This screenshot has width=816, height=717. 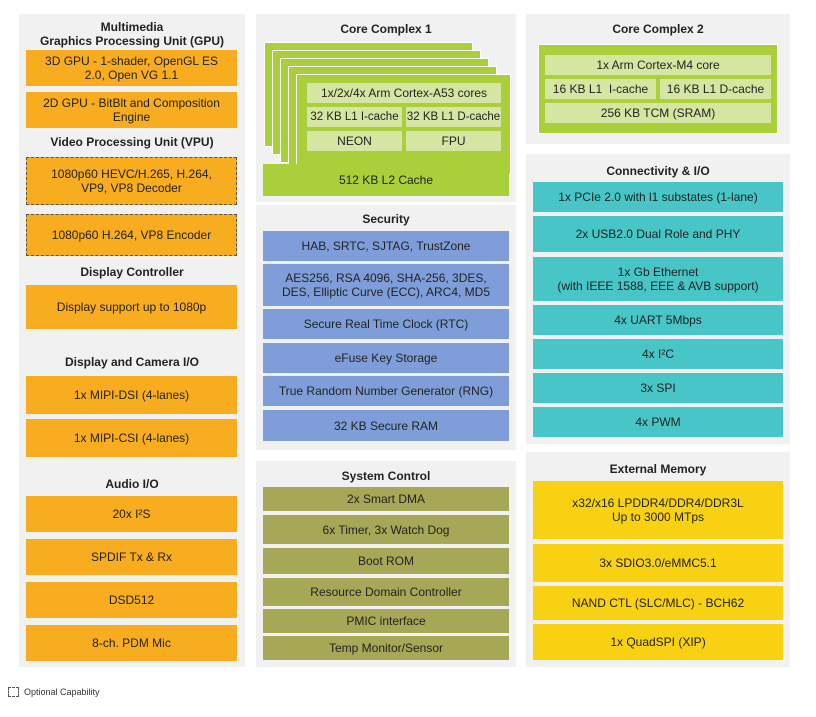 I want to click on display-controller-title: Display Controller, so click(x=132, y=272).